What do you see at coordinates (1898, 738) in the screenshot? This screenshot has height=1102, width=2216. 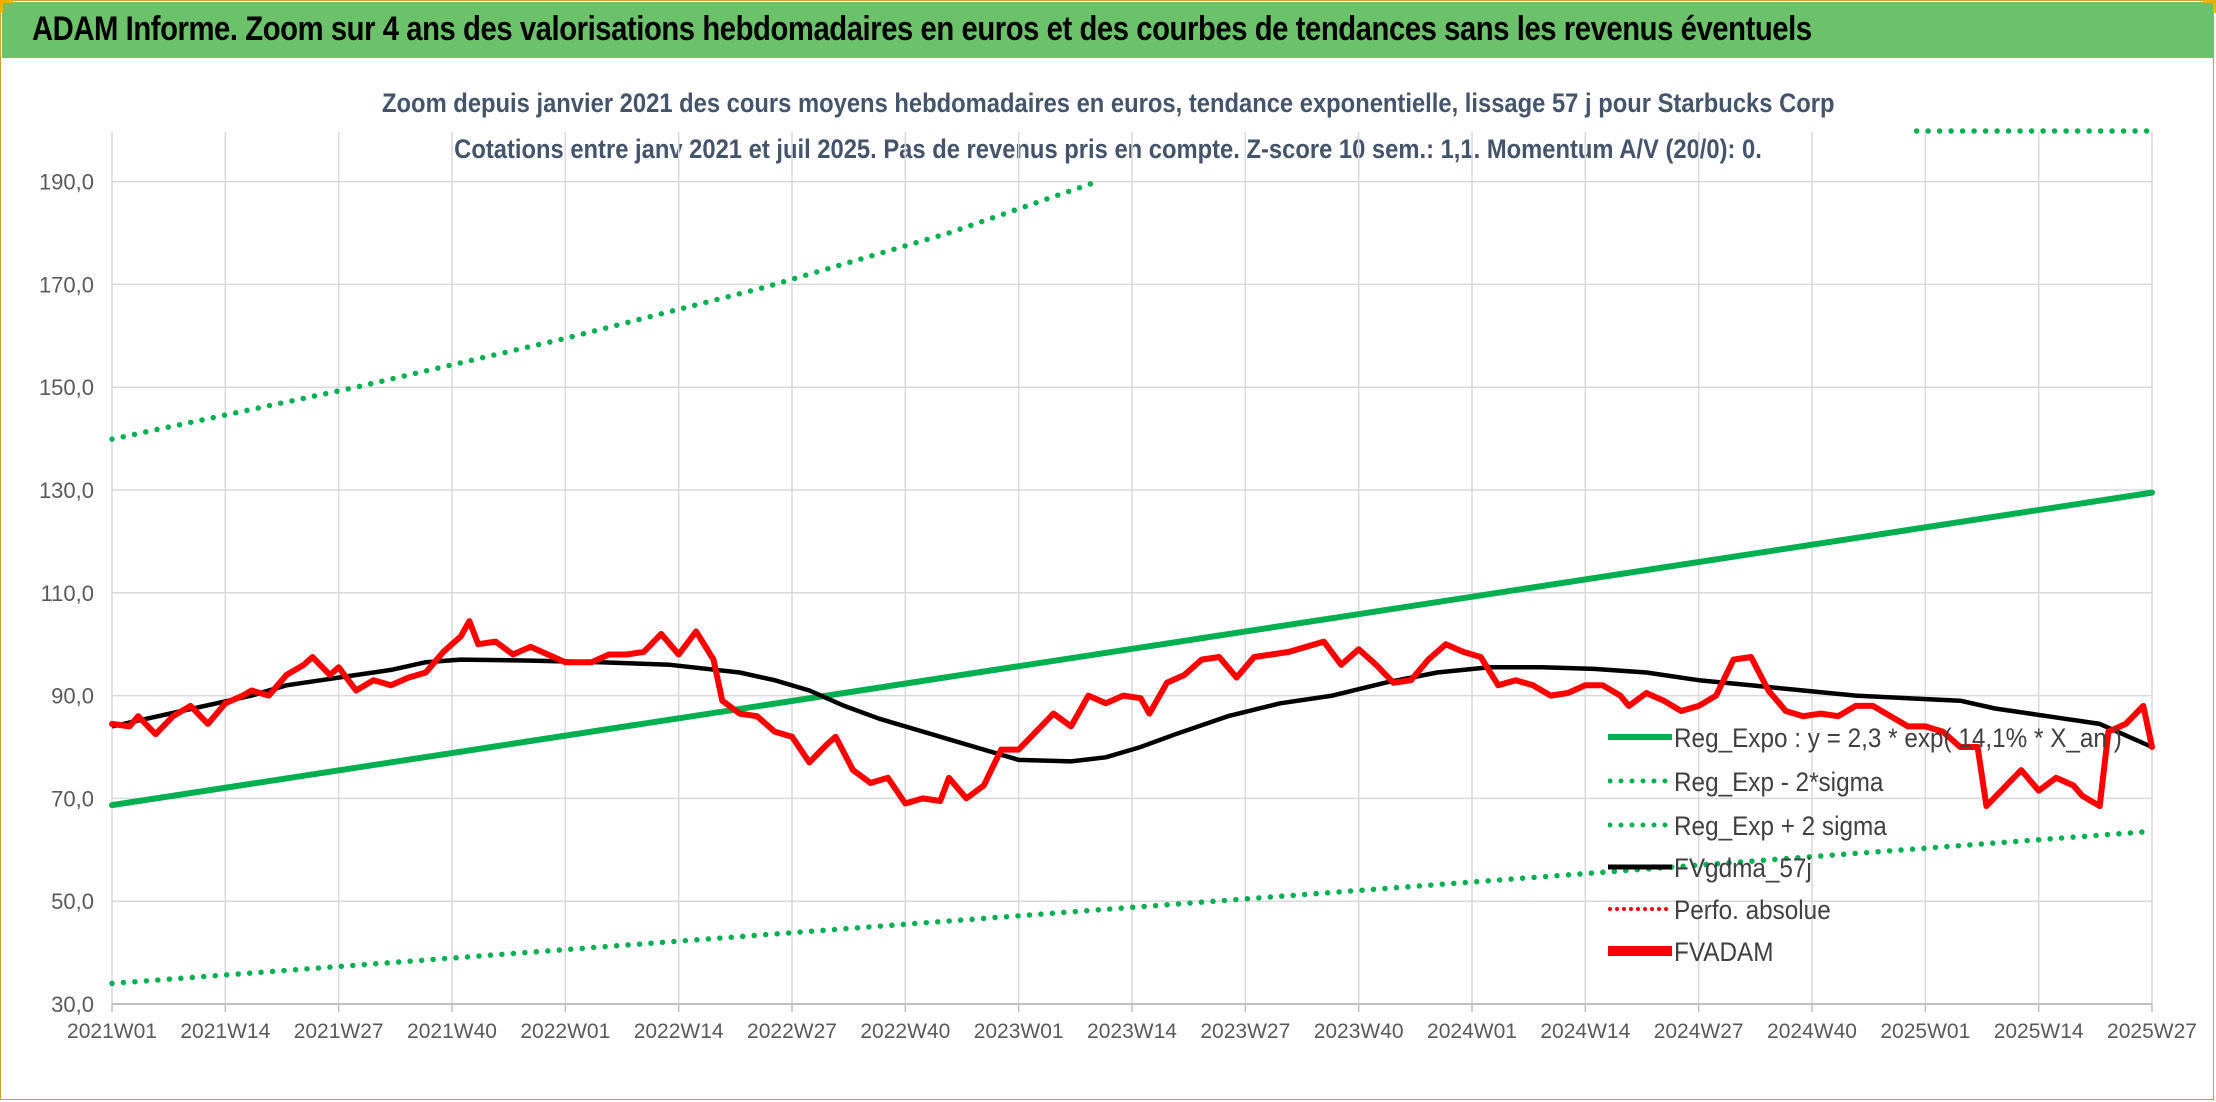 I see `legend-label: Reg_Expo : y = 2,3 * exp( 14,1% * X_an )` at bounding box center [1898, 738].